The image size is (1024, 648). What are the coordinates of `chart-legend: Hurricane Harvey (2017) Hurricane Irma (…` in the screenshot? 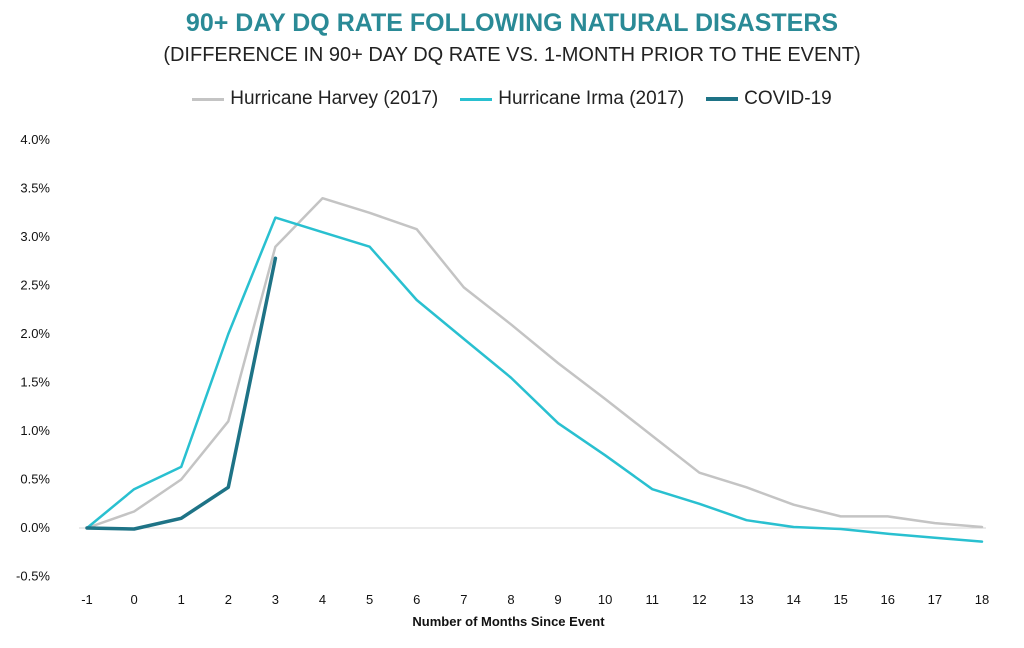 It's located at (512, 99).